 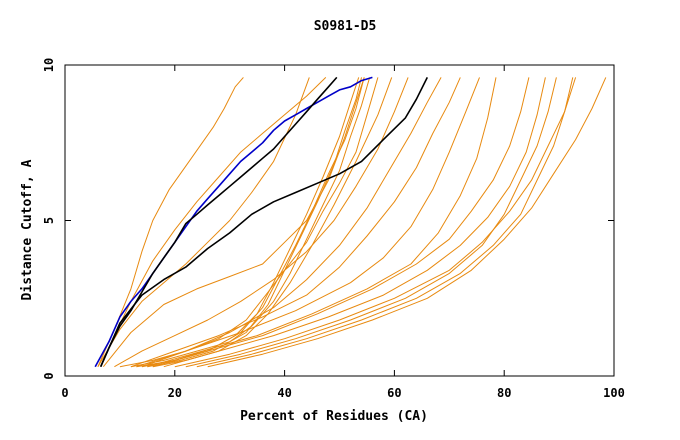 I want to click on chart-title: S0981-D5, so click(x=345, y=26).